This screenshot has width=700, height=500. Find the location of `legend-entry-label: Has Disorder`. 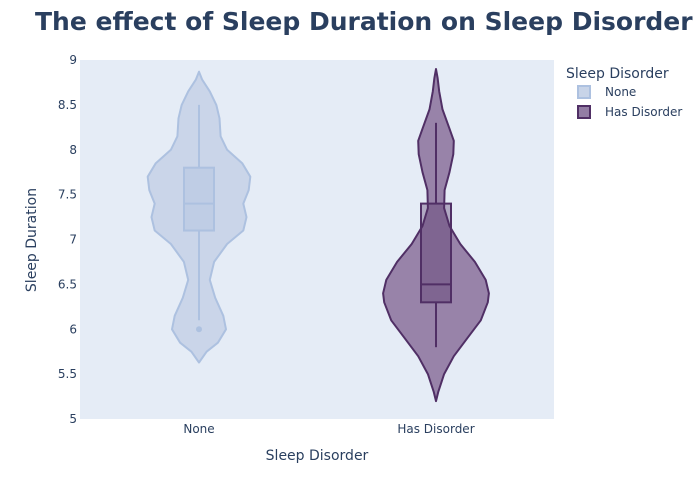

legend-entry-label: Has Disorder is located at coordinates (643, 112).